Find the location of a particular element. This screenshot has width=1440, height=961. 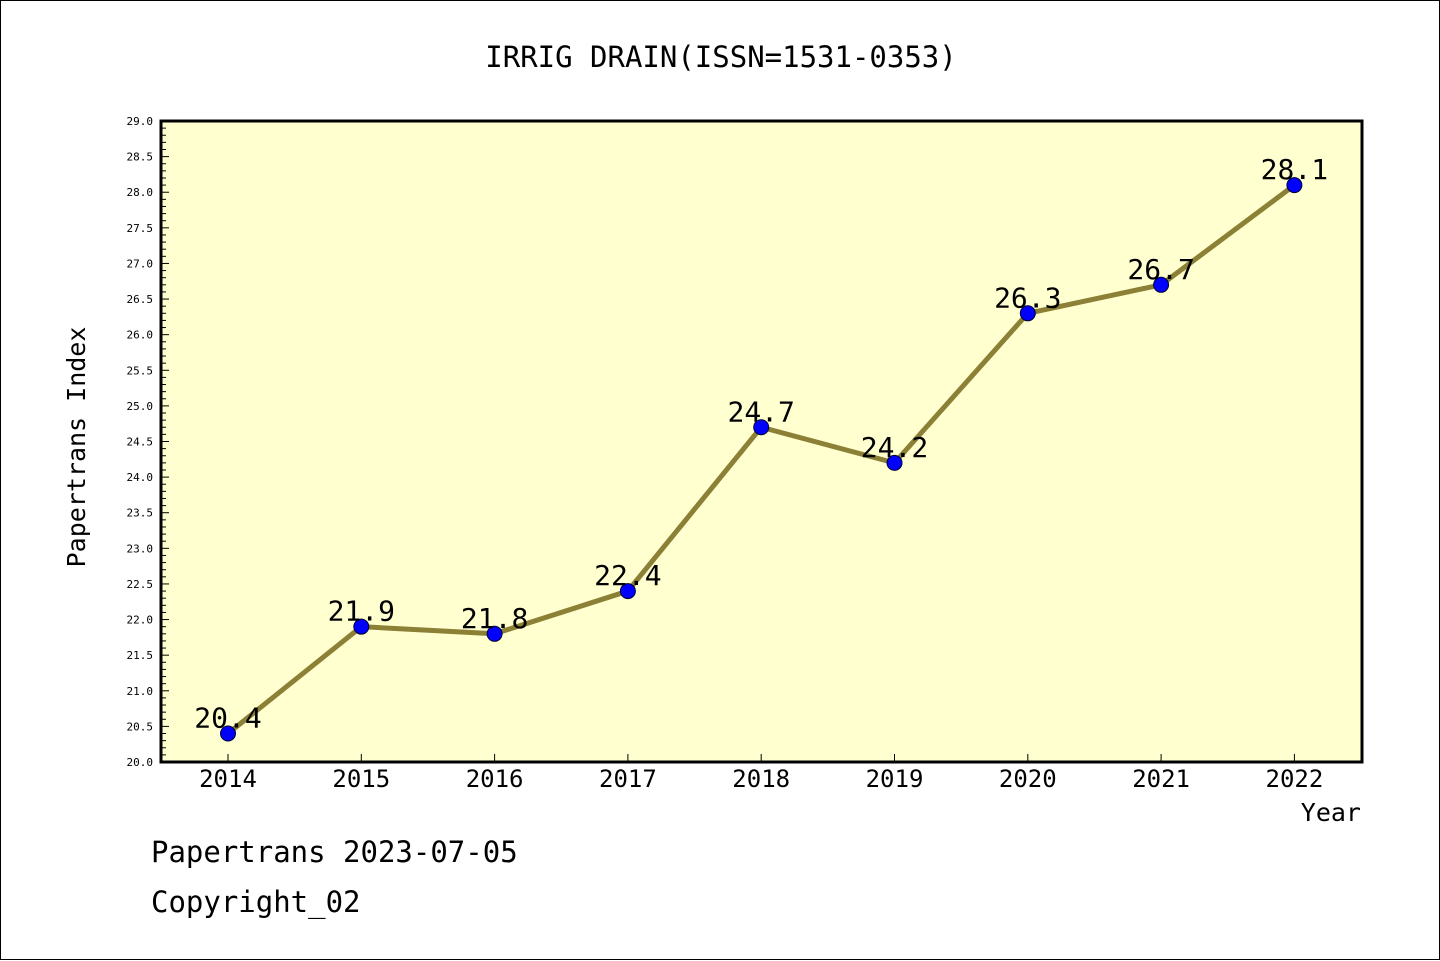

data-label: 26.7 is located at coordinates (1160, 269).